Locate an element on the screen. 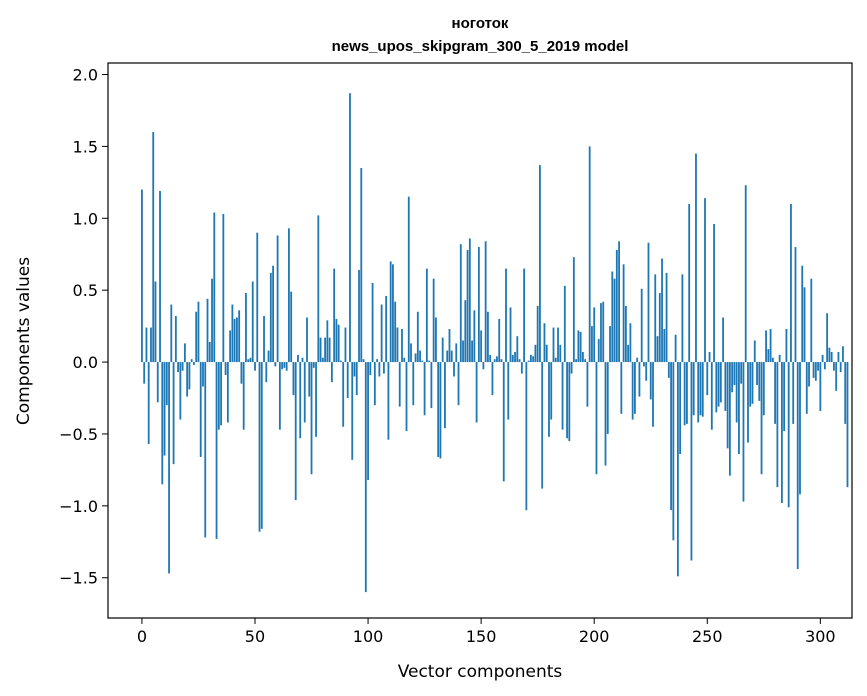 This screenshot has height=696, width=867. x-axis-label: Vector components is located at coordinates (480, 672).